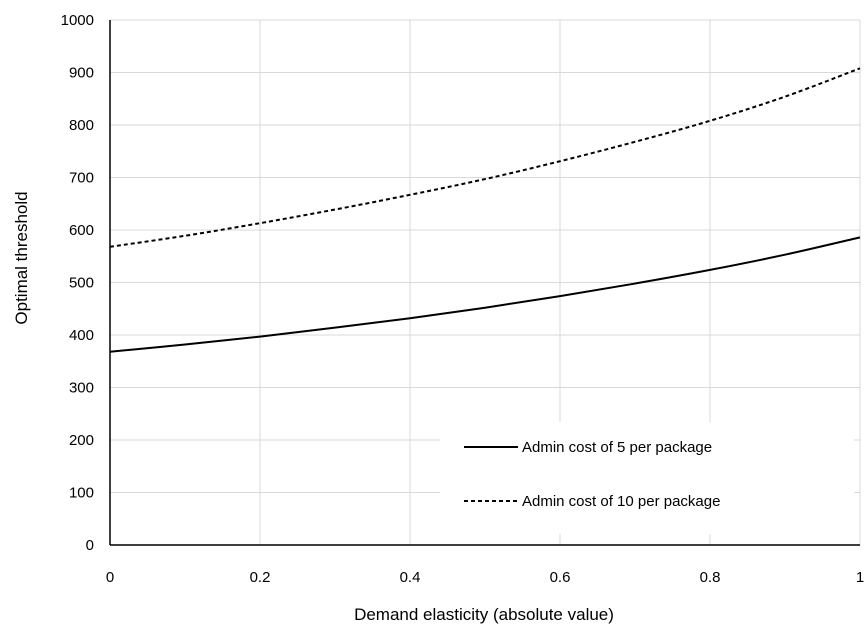 This screenshot has width=864, height=630. I want to click on y-tick-label: 400, so click(81, 335).